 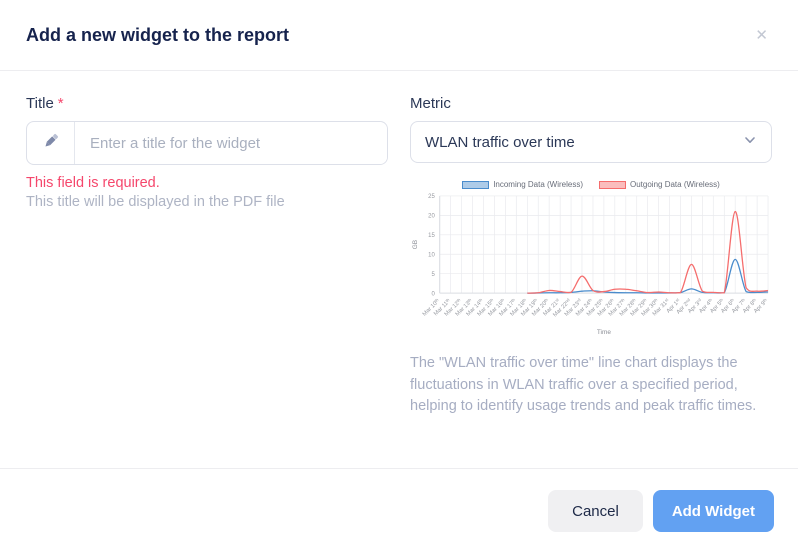 I want to click on metric-select: WLAN traffic over time, so click(x=591, y=142).